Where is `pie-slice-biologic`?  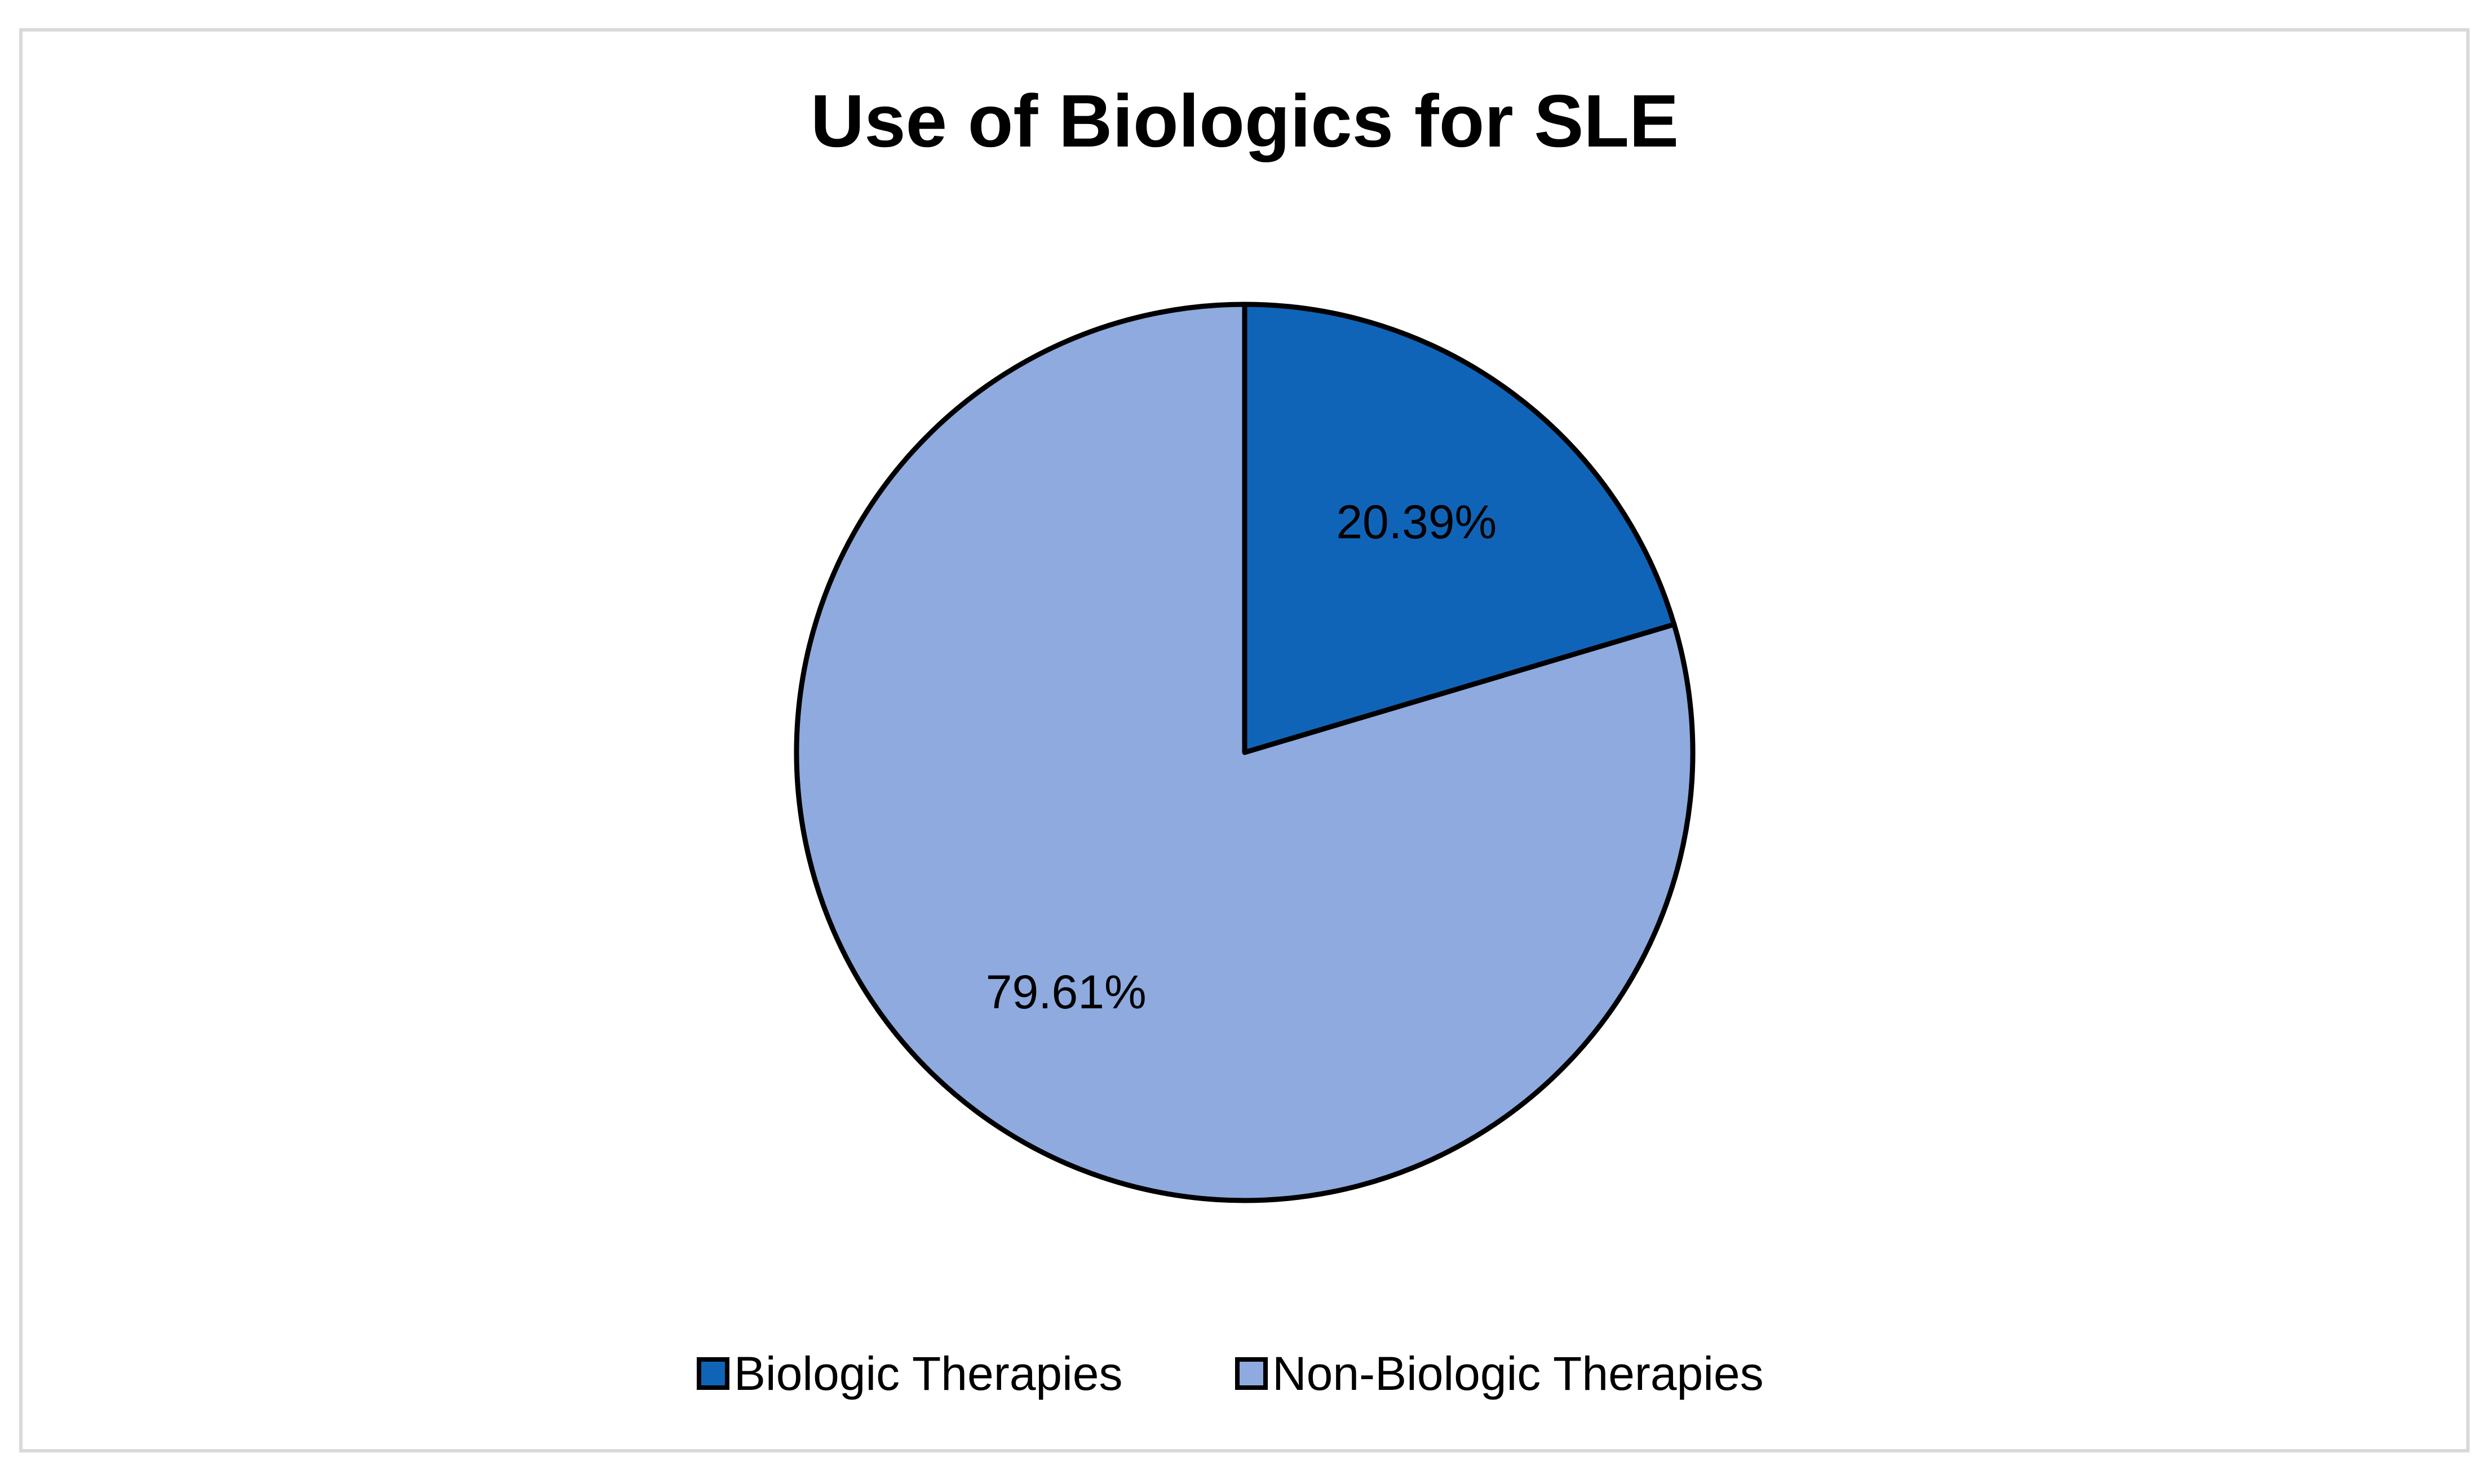 pie-slice-biologic is located at coordinates (1459, 528).